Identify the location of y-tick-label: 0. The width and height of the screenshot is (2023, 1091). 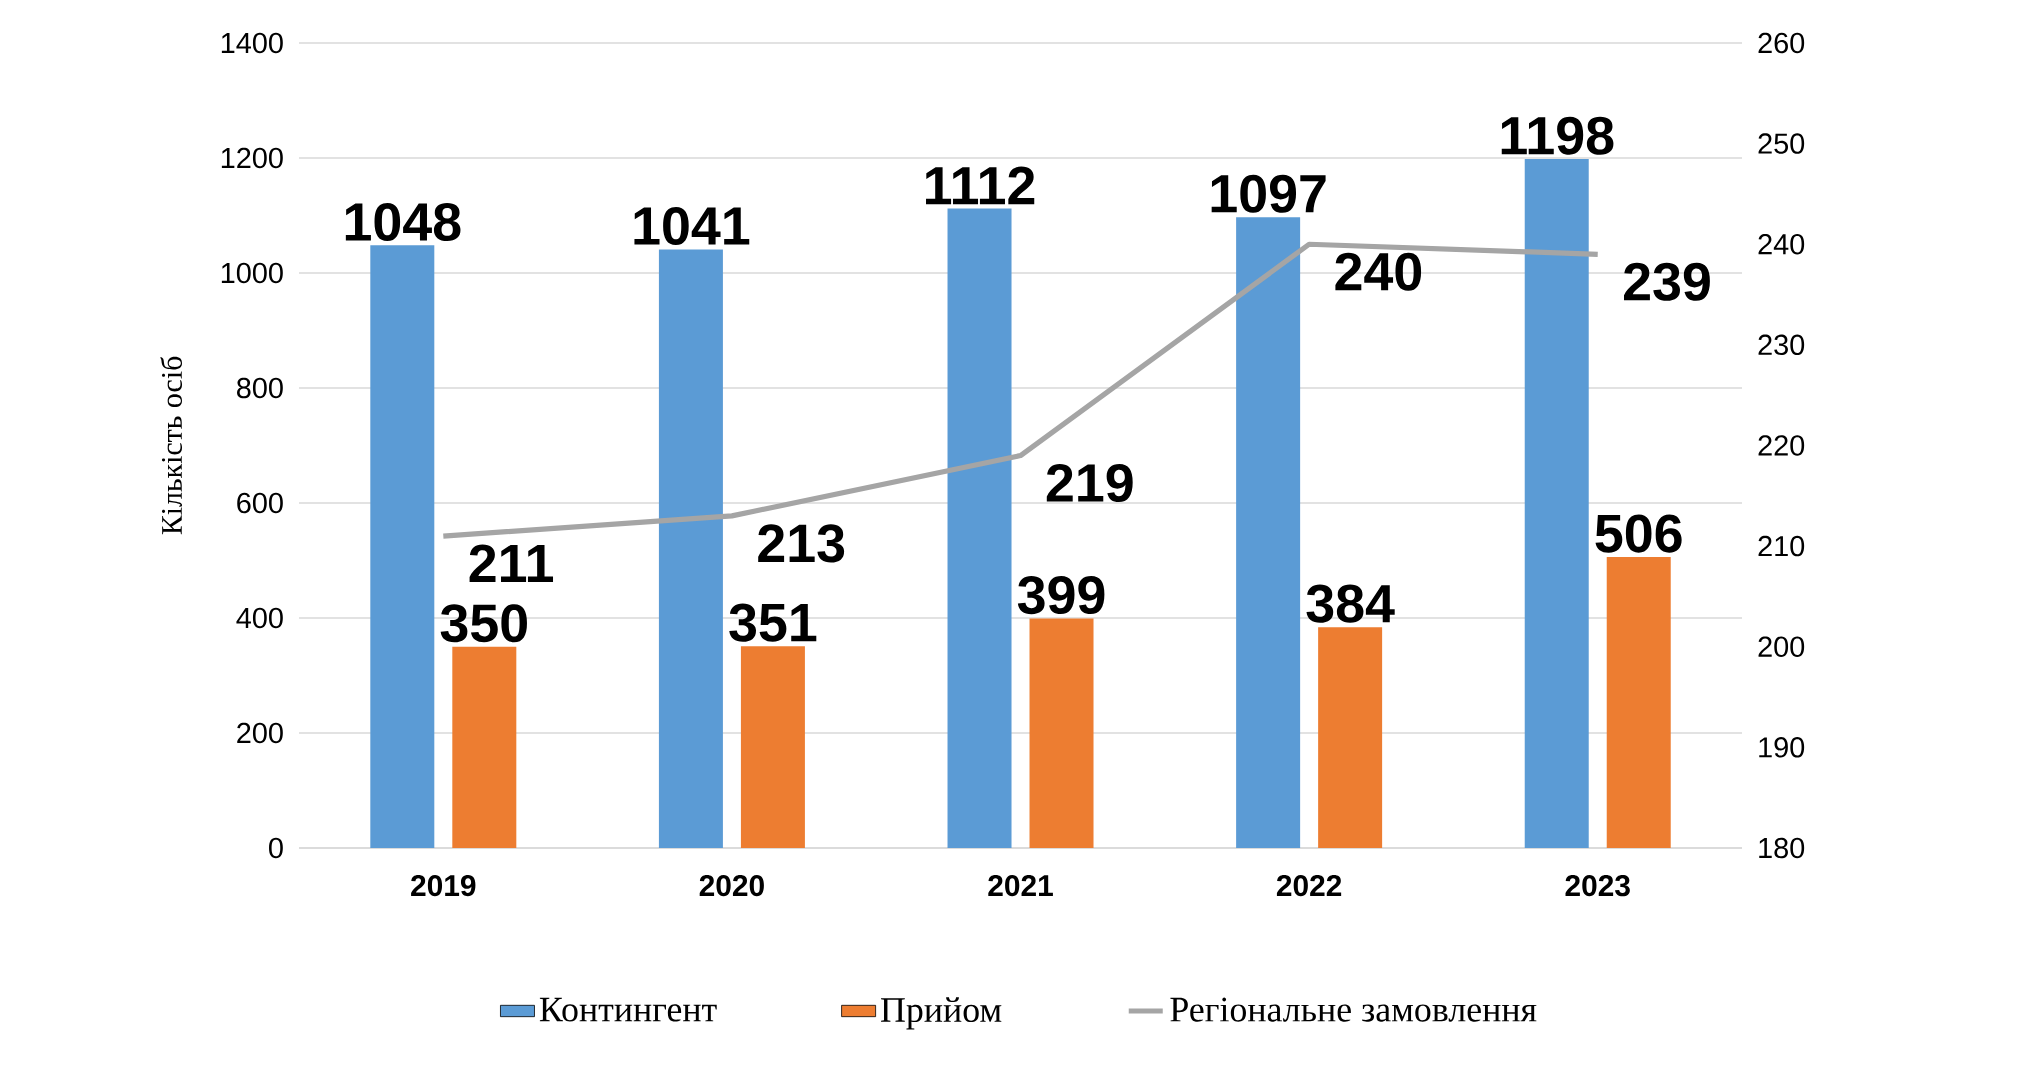
(276, 848).